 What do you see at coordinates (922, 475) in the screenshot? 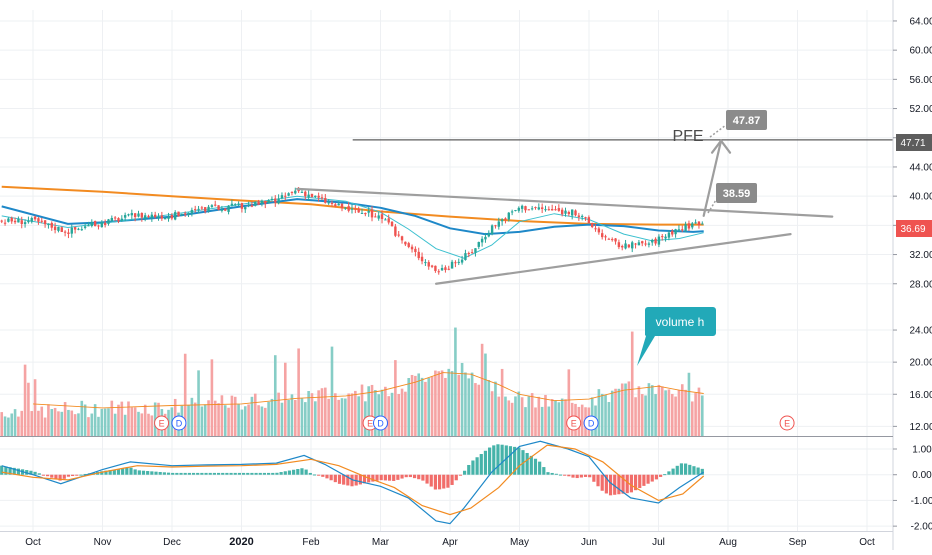
I see `macd-y-tick-label: 0.00` at bounding box center [922, 475].